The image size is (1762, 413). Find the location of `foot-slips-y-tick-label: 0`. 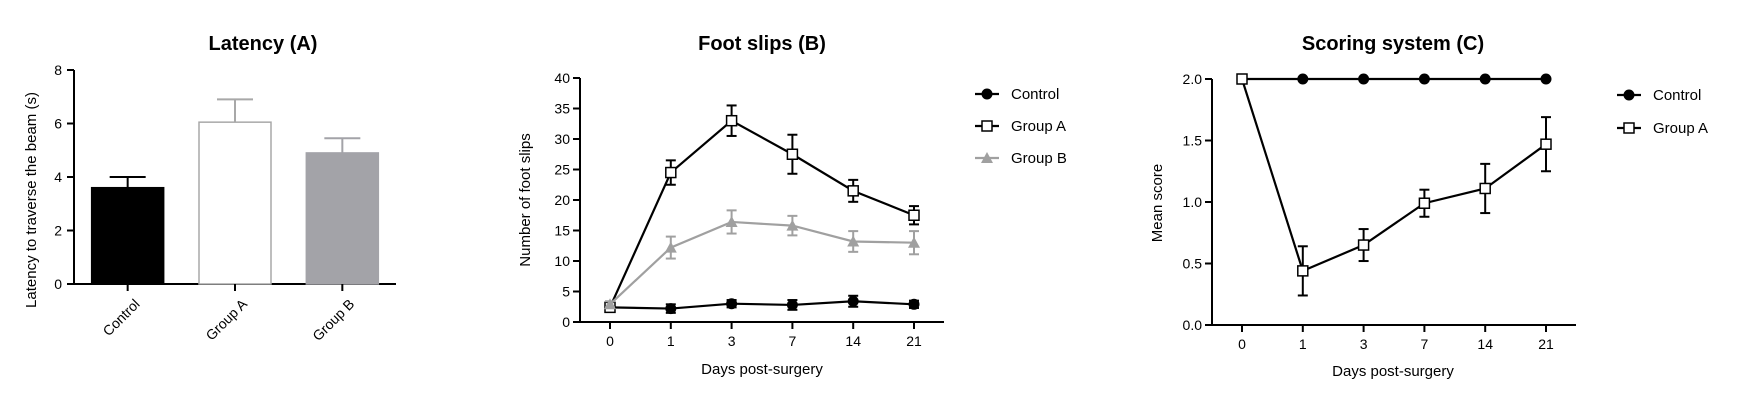

foot-slips-y-tick-label: 0 is located at coordinates (566, 322).